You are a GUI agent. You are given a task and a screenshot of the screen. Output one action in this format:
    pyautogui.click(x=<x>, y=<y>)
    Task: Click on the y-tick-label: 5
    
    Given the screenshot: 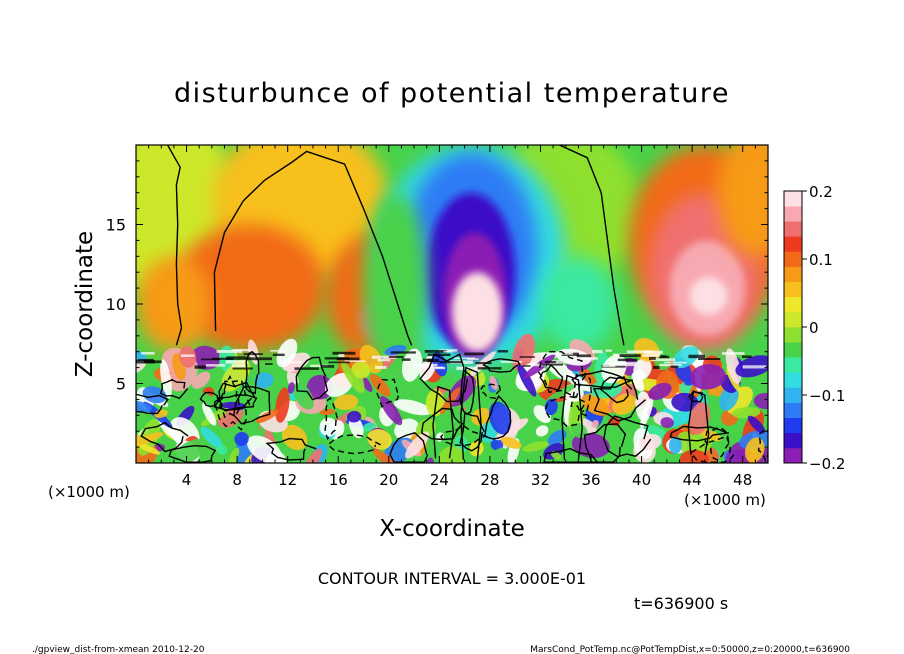 What is the action you would take?
    pyautogui.click(x=121, y=384)
    